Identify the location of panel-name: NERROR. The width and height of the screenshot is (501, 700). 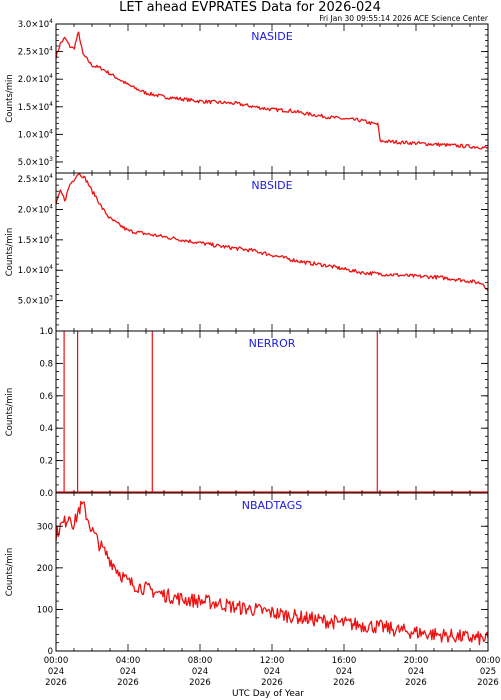
(272, 343).